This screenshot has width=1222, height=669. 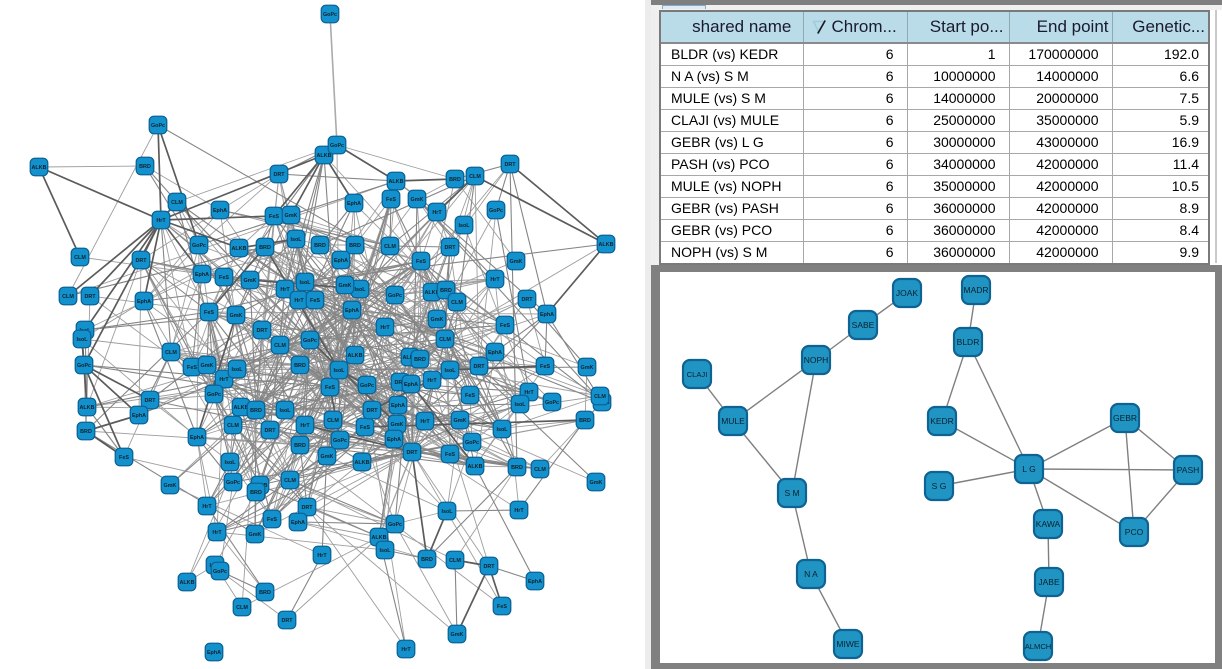 I want to click on svg-text: BLDR, so click(x=968, y=342).